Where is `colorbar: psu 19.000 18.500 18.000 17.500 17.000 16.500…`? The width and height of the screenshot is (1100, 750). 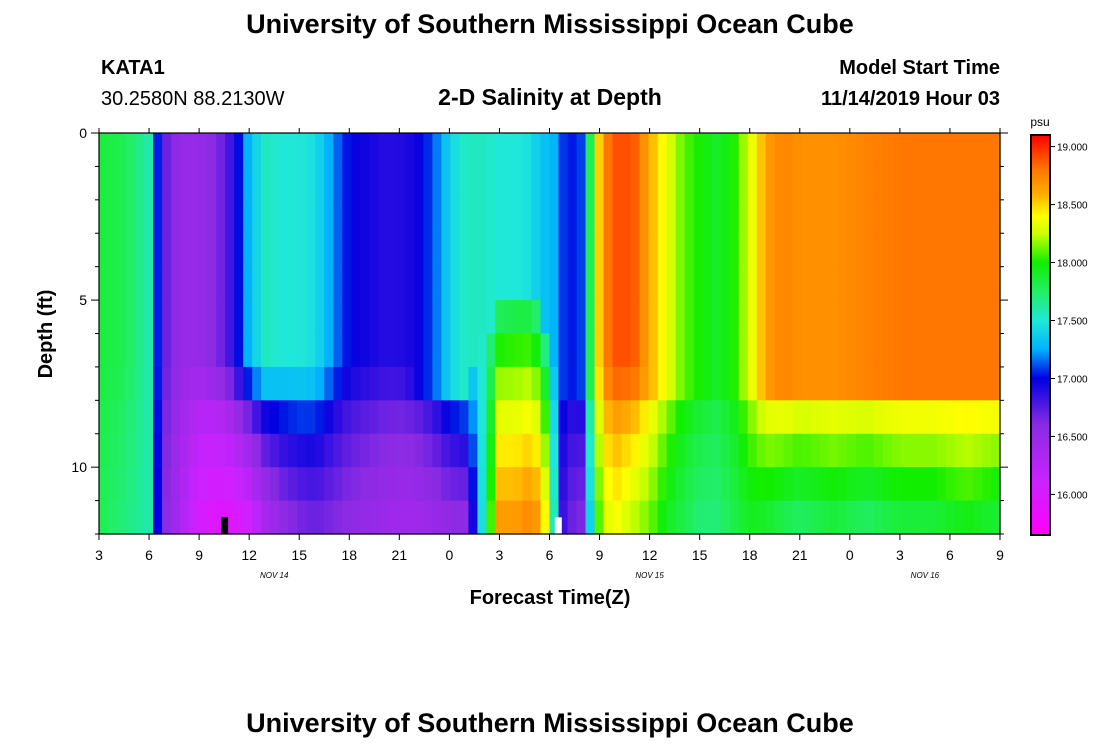 colorbar: psu 19.000 18.500 18.000 17.500 17.000 16.500… is located at coordinates (1059, 325).